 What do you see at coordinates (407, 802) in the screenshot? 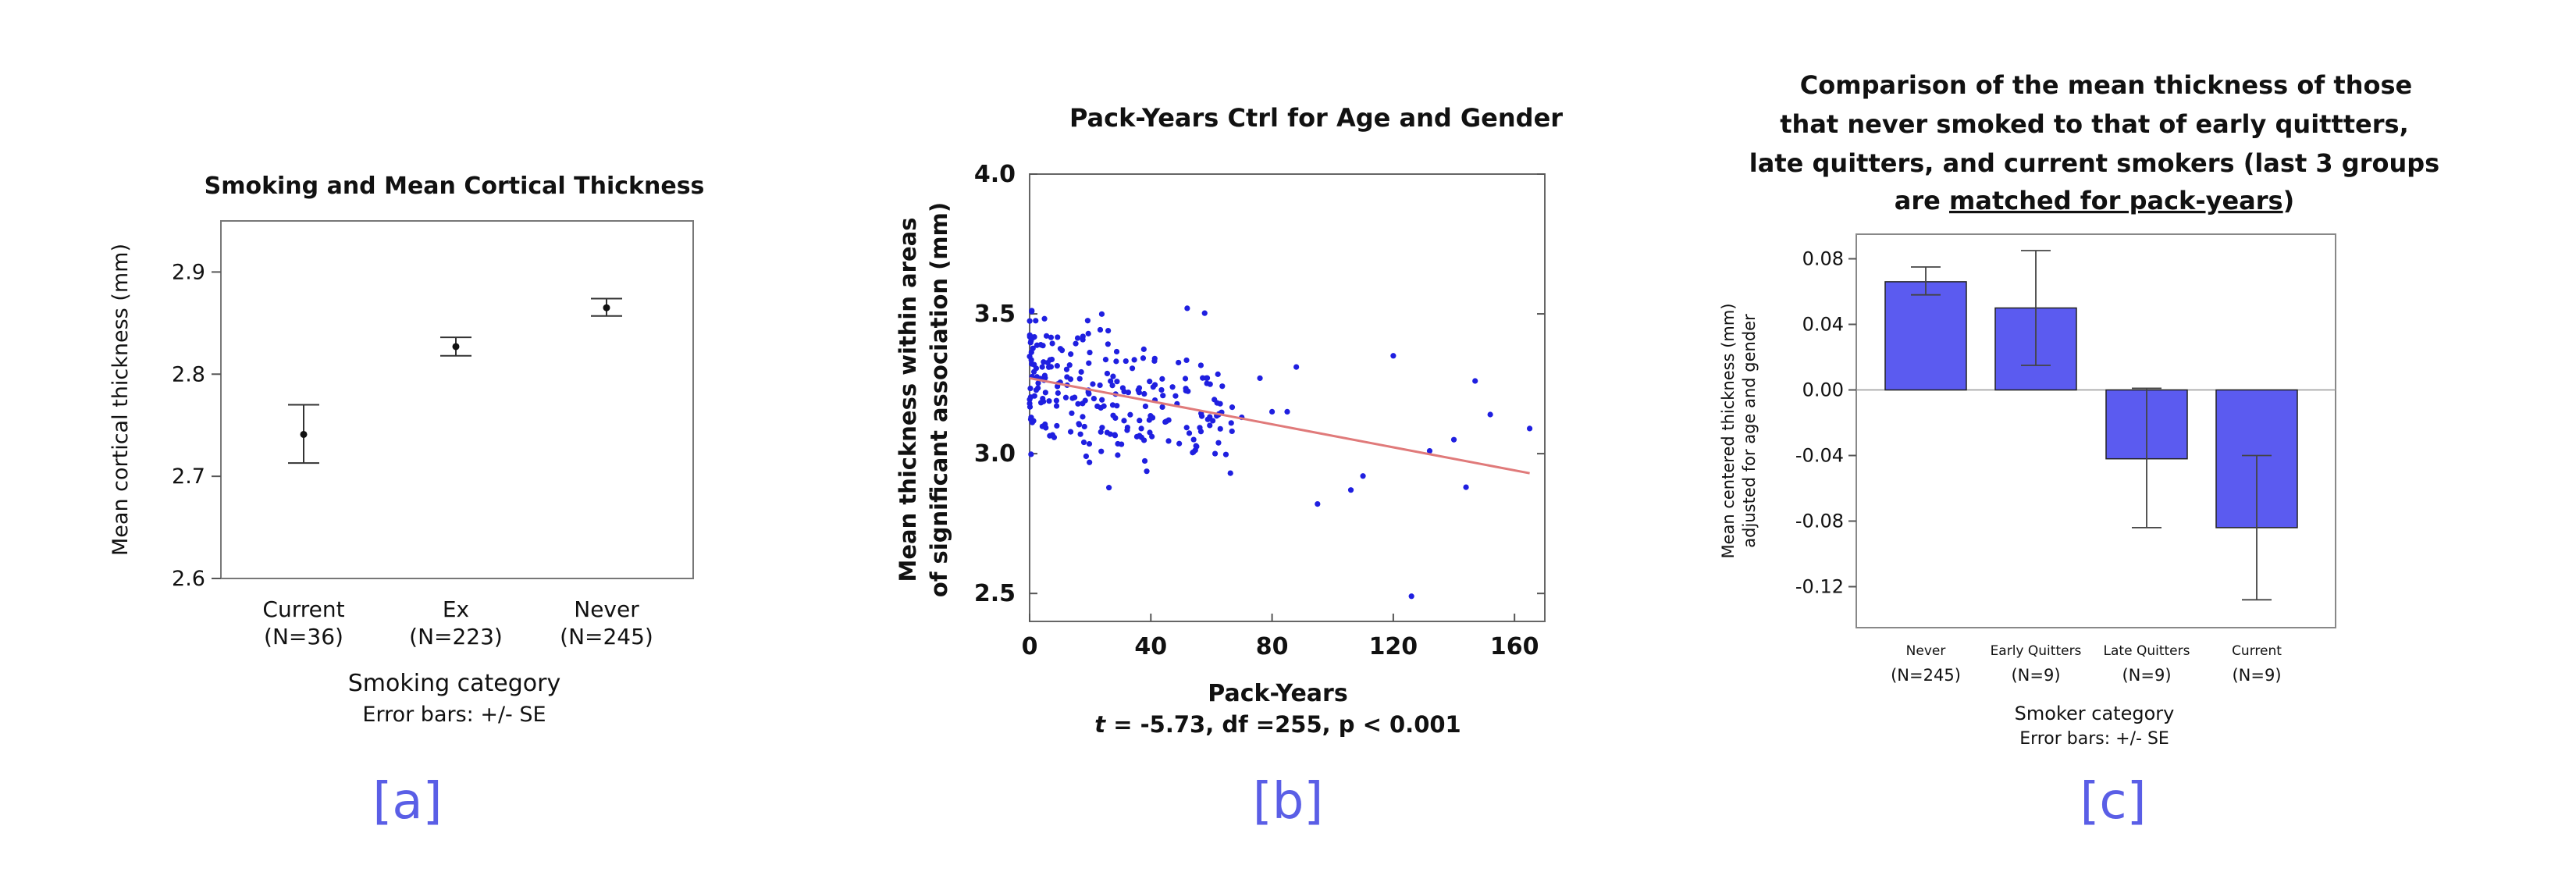
I see `panel-a-tag: [a]` at bounding box center [407, 802].